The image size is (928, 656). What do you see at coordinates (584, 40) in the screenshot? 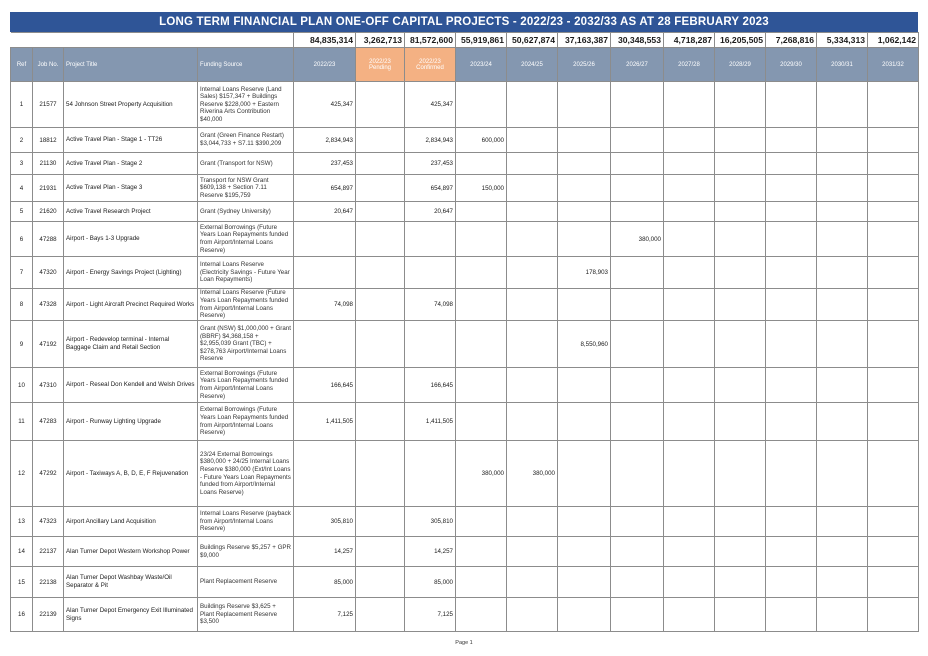
I see `total-2025-26: 37,163,387` at bounding box center [584, 40].